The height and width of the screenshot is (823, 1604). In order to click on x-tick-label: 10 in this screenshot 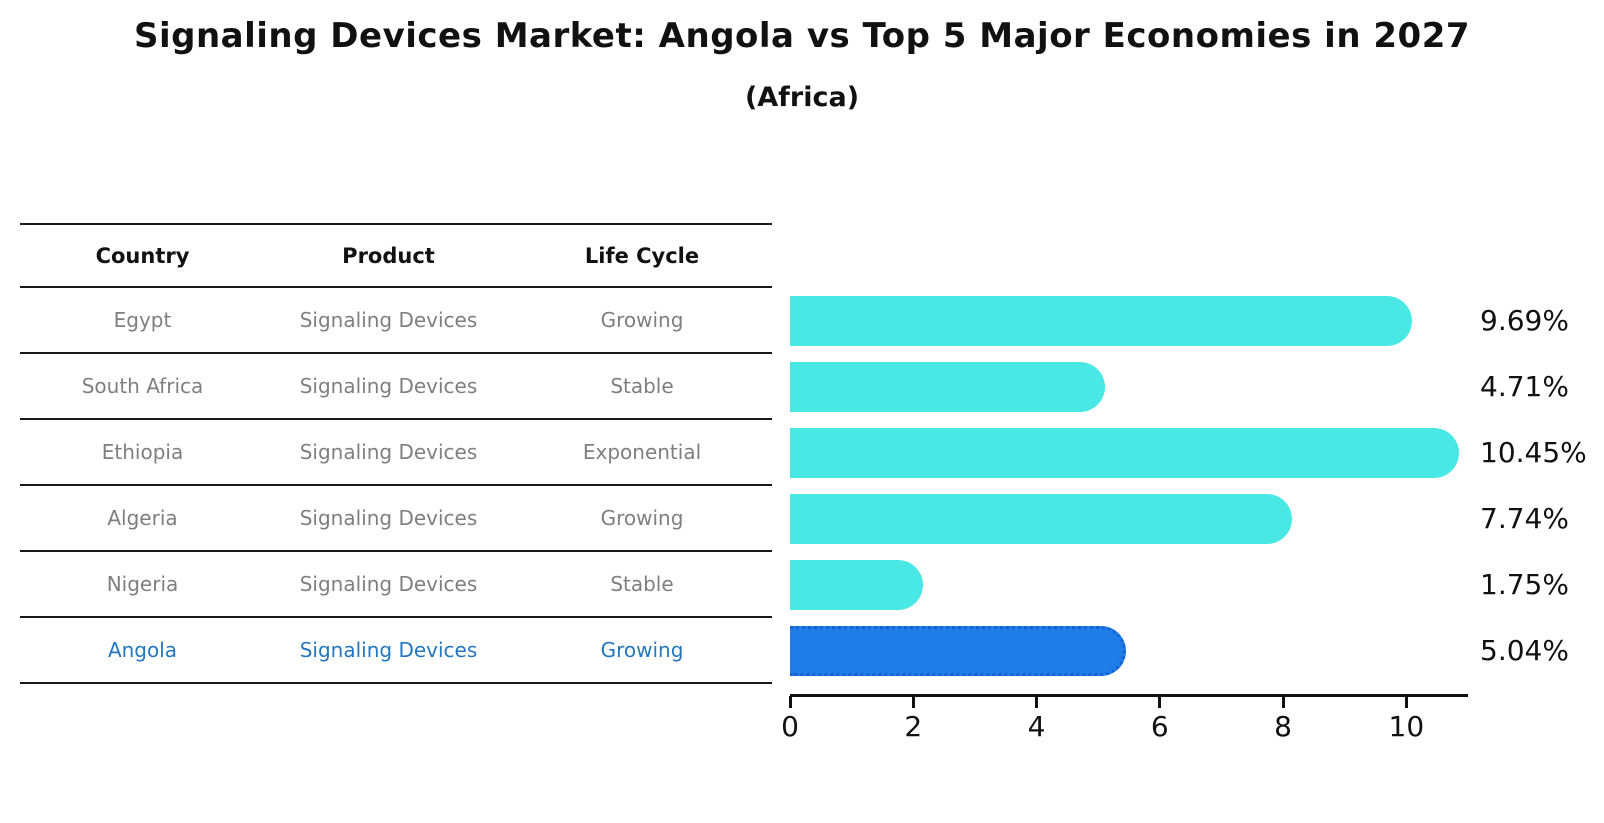, I will do `click(1406, 726)`.